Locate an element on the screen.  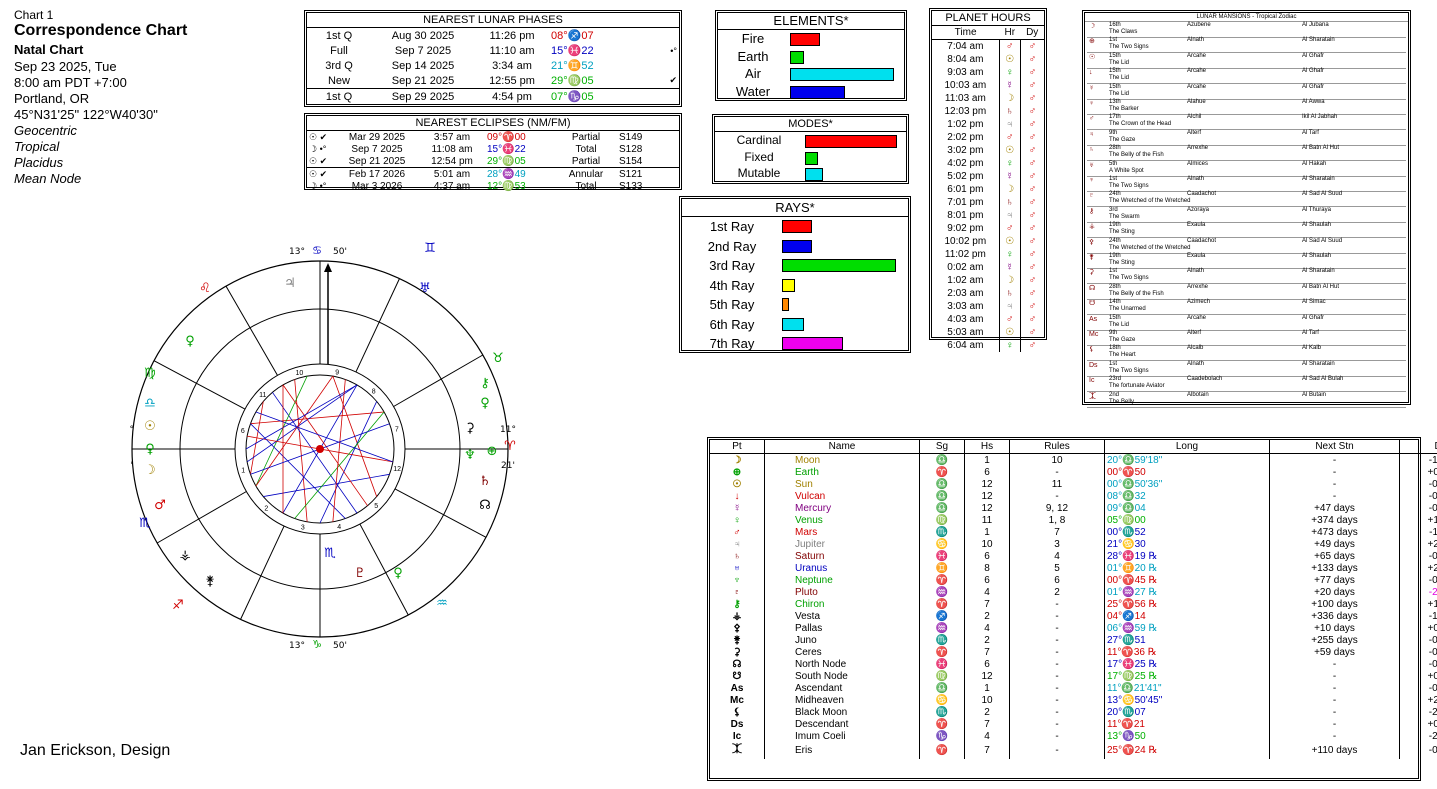
phase-name: 1st Q is located at coordinates (339, 35).